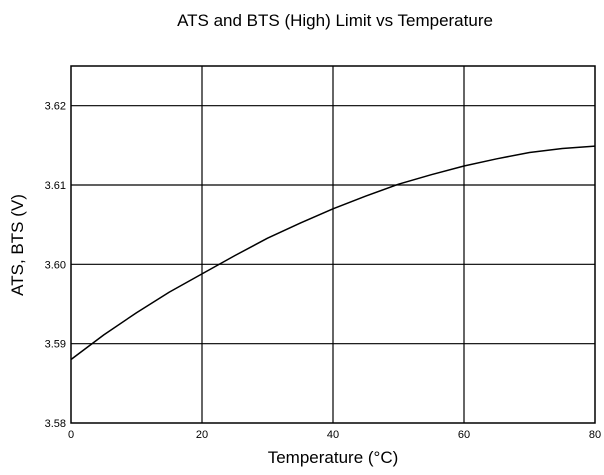 This screenshot has height=475, width=604. Describe the element at coordinates (71, 435) in the screenshot. I see `x-tick-label: 0` at that location.